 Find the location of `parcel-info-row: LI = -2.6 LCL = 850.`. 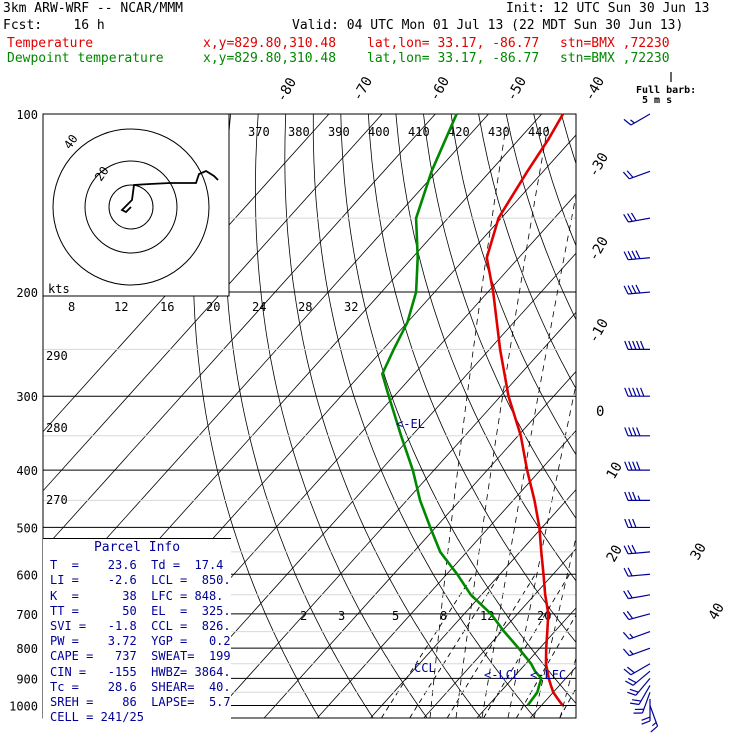

parcel-info-row: LI = -2.6 LCL = 850. is located at coordinates (140, 580).